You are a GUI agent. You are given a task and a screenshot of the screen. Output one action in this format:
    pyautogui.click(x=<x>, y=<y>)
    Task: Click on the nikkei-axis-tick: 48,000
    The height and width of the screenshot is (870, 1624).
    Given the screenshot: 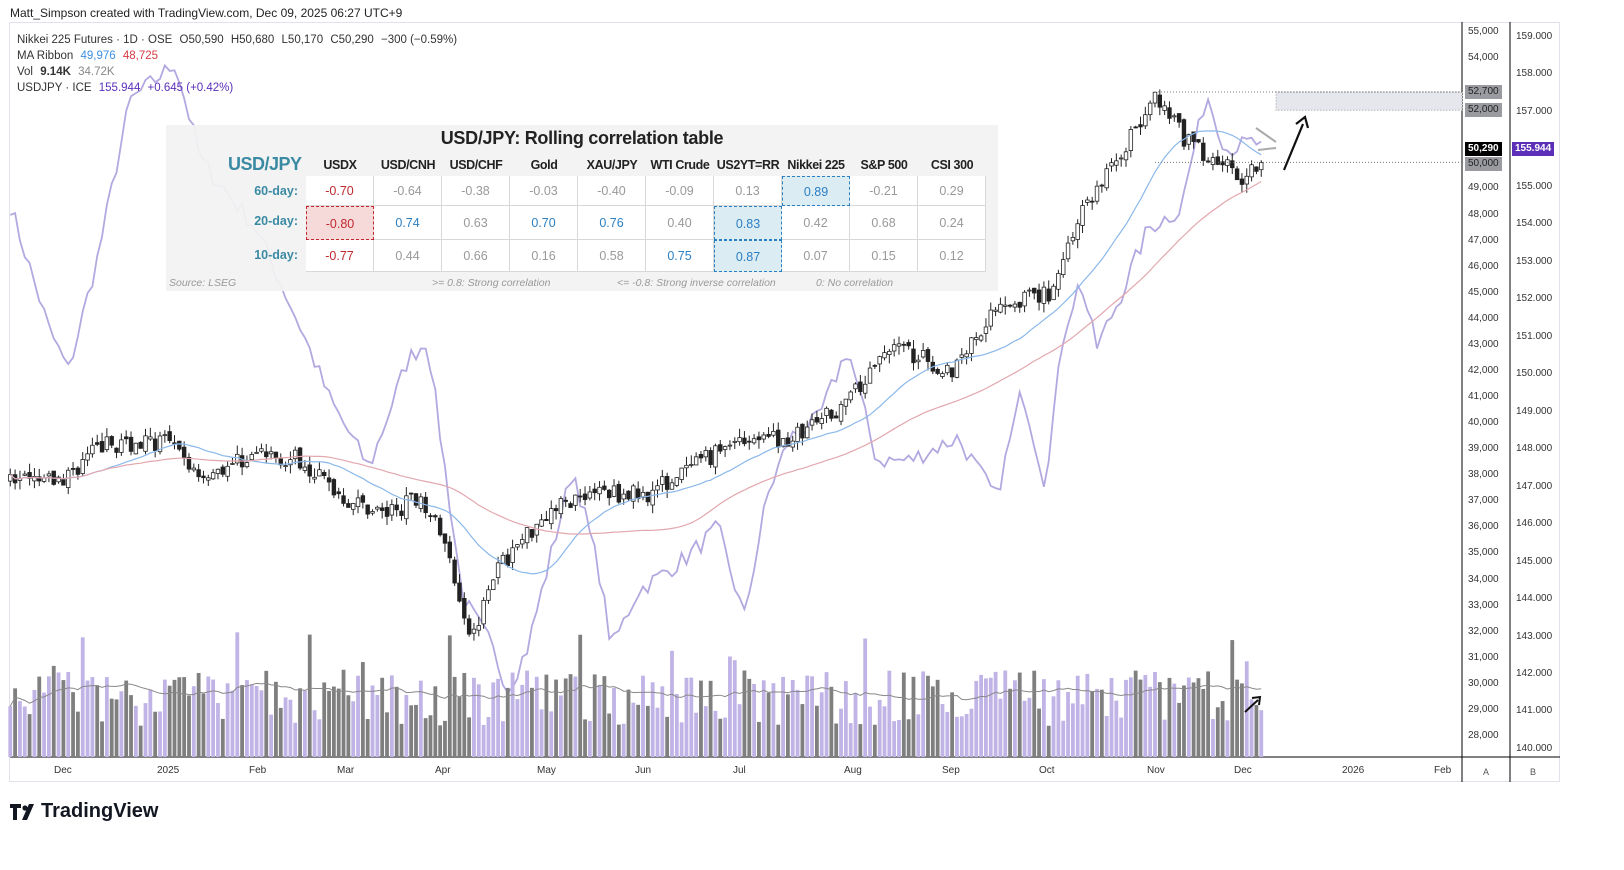 What is the action you would take?
    pyautogui.click(x=1483, y=214)
    